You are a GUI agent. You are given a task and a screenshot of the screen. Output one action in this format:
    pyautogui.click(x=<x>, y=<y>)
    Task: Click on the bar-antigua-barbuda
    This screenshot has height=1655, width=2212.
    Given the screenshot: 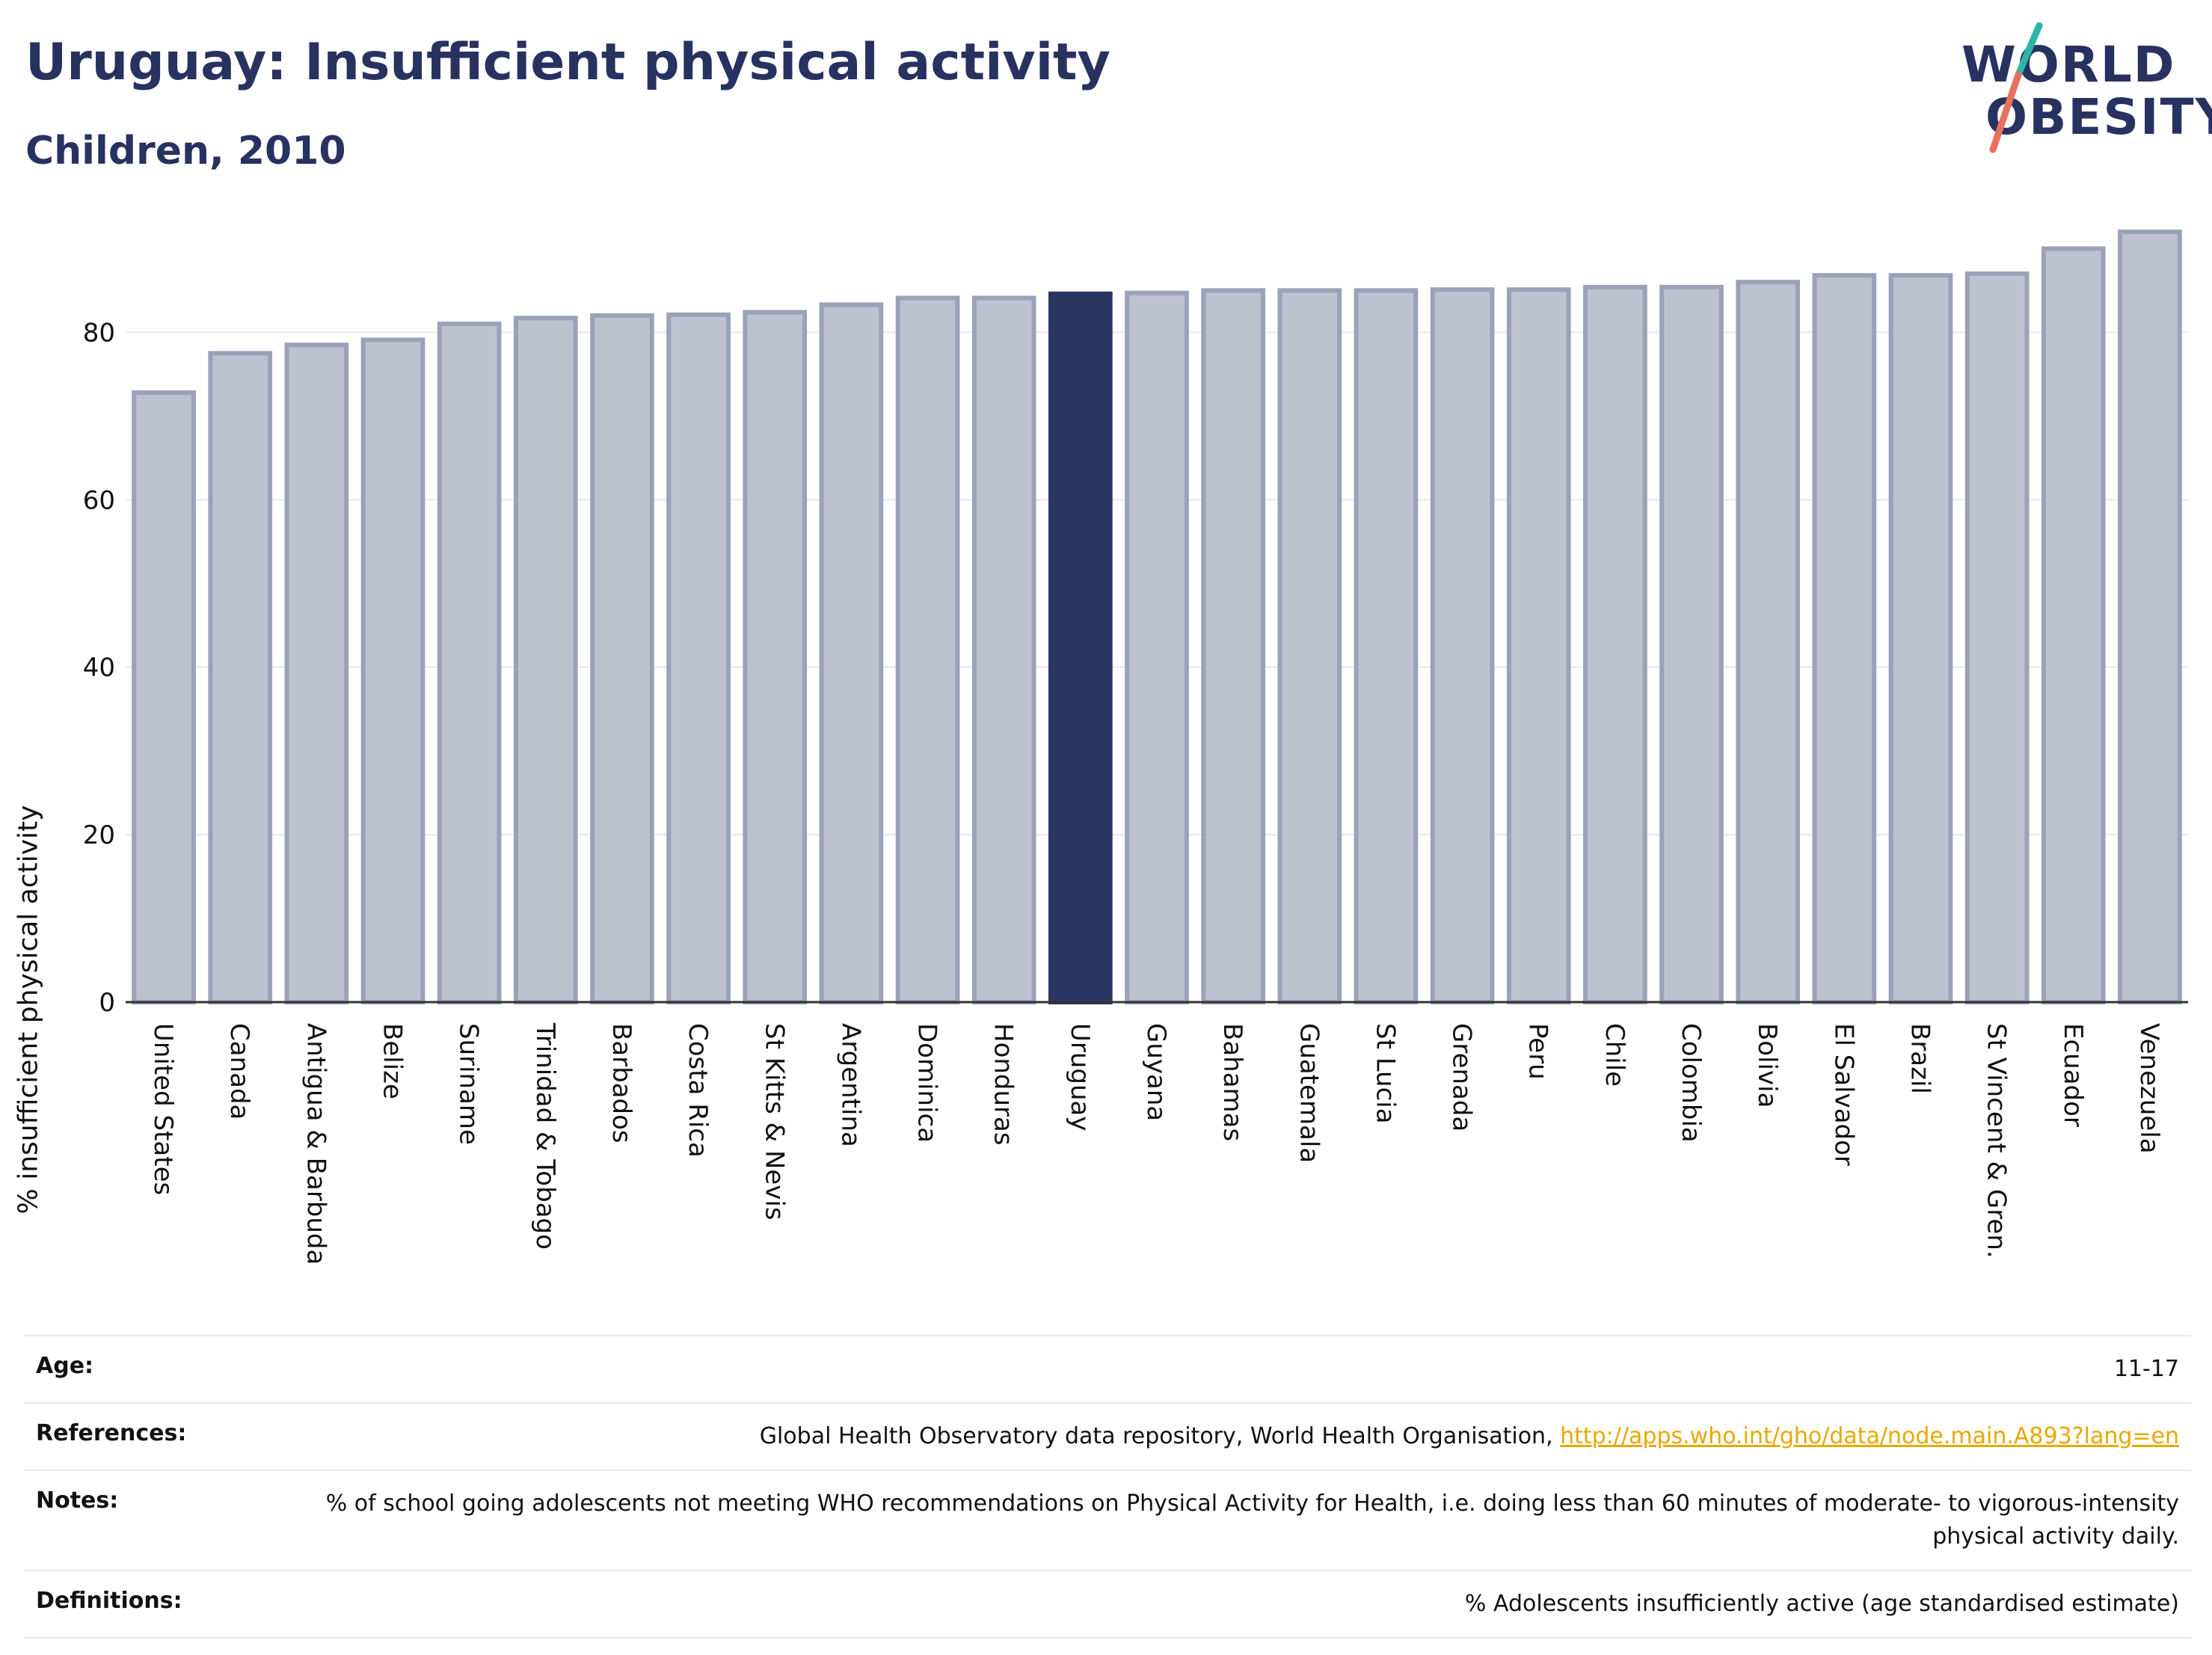 What is the action you would take?
    pyautogui.click(x=316, y=673)
    